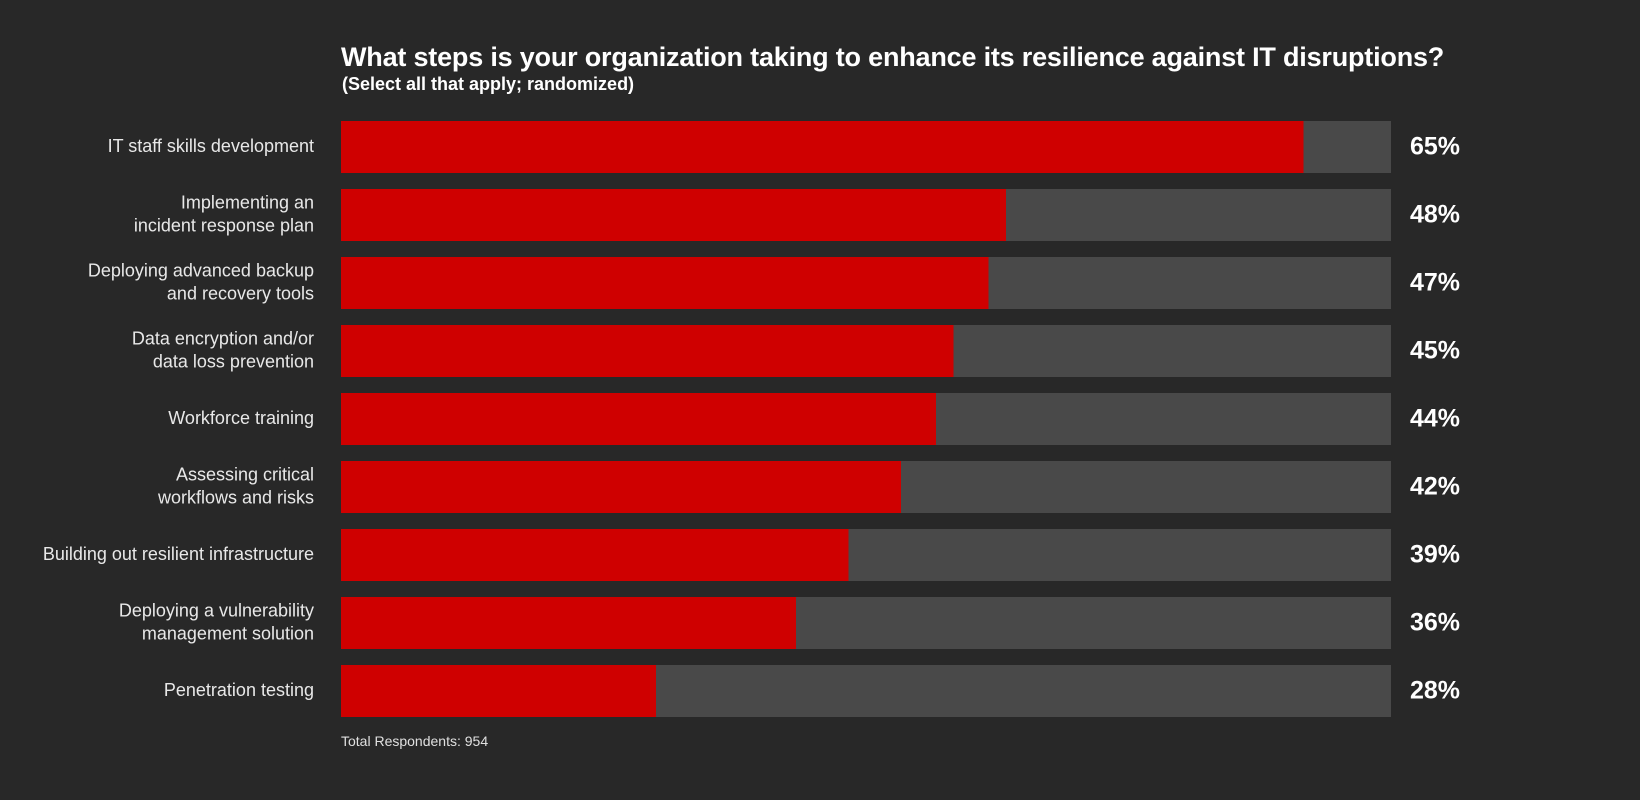  I want to click on value-label: 42%, so click(1435, 487).